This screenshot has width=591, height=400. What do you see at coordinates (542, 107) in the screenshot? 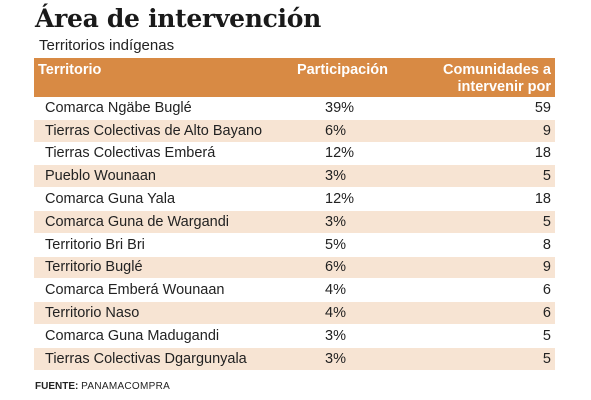
I see `cell-comunidades: 59` at bounding box center [542, 107].